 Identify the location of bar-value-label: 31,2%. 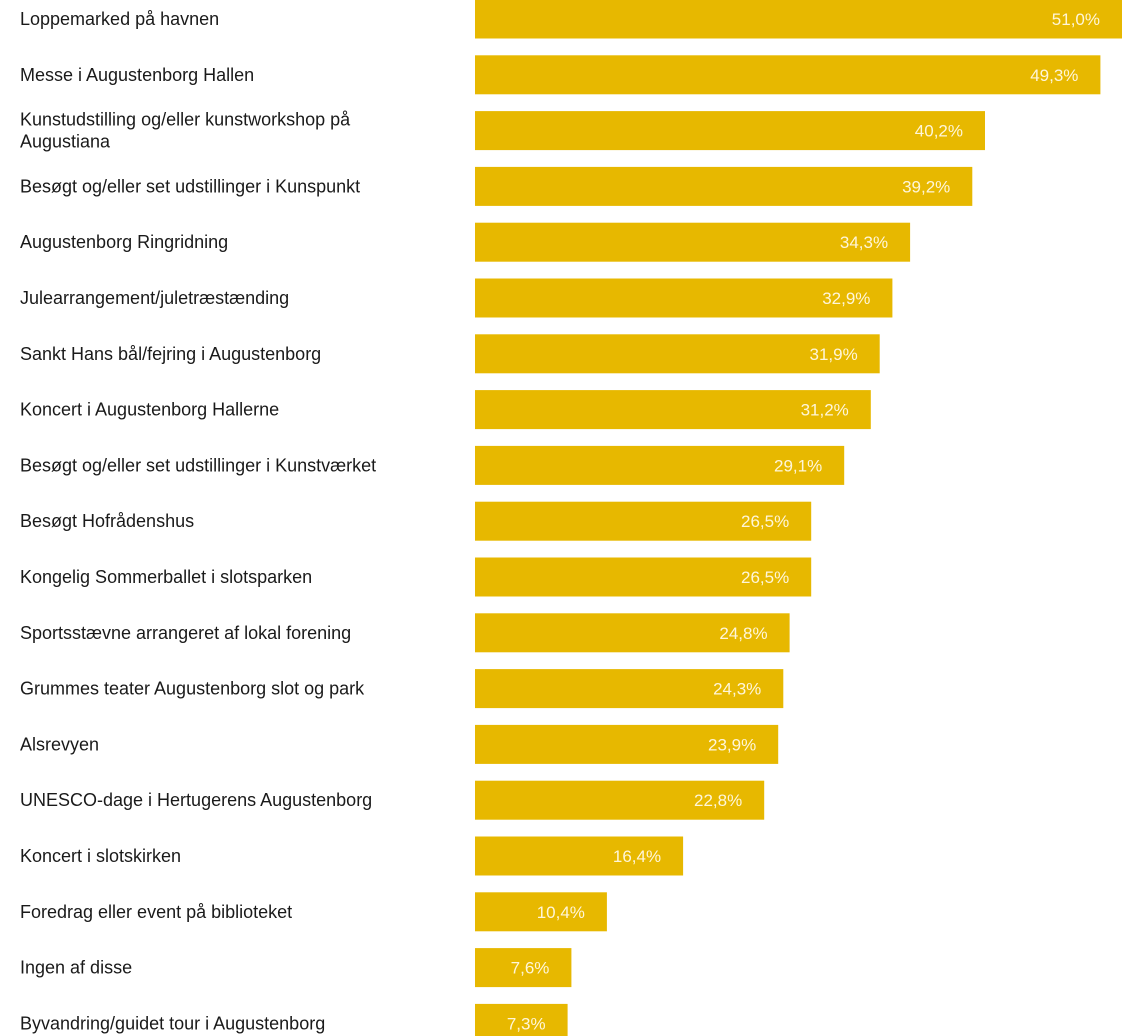
(825, 410).